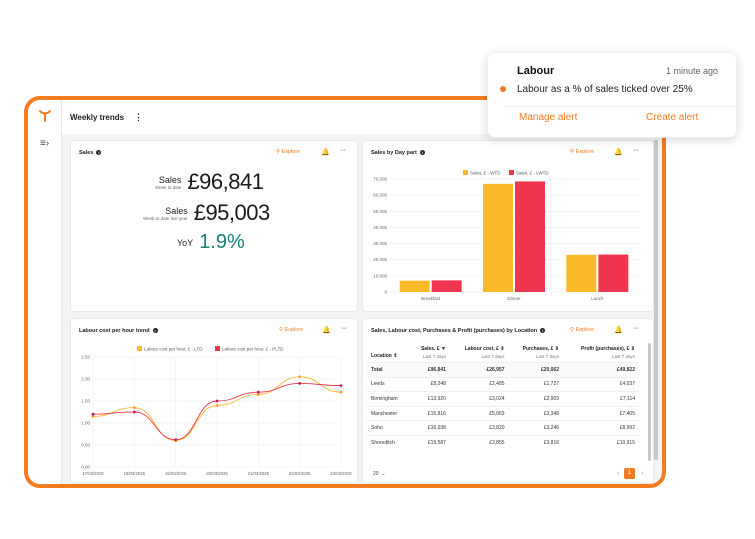 Image resolution: width=755 pixels, height=539 pixels. What do you see at coordinates (138, 117) in the screenshot?
I see `page-menu-icon: ⋮` at bounding box center [138, 117].